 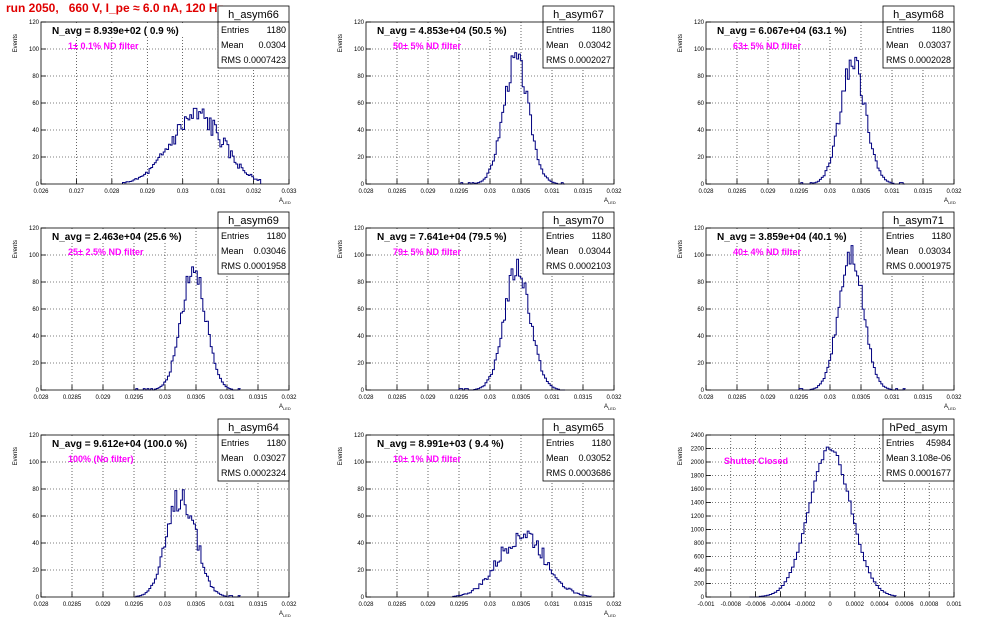 What do you see at coordinates (264, 60) in the screenshot?
I see `stats-value: 0.0007423` at bounding box center [264, 60].